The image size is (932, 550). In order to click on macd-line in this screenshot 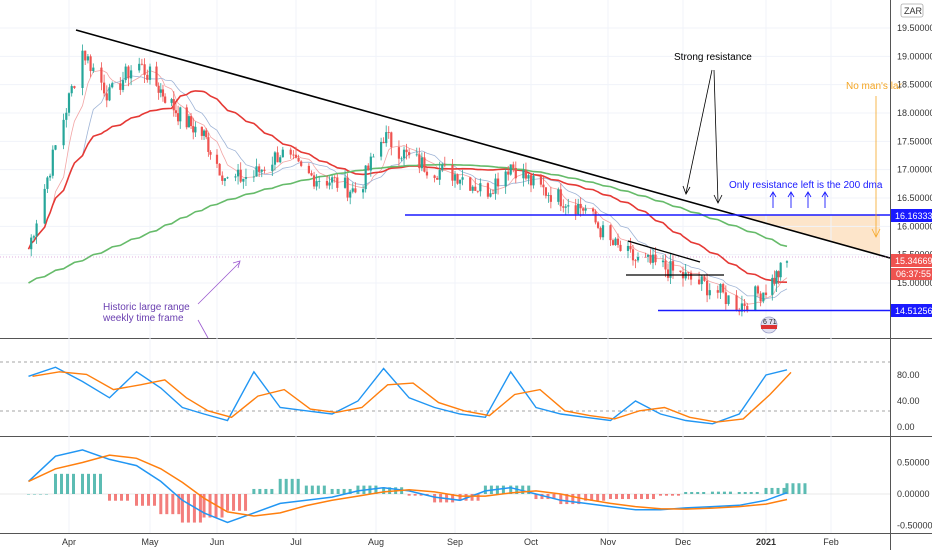, I will do `click(407, 486)`.